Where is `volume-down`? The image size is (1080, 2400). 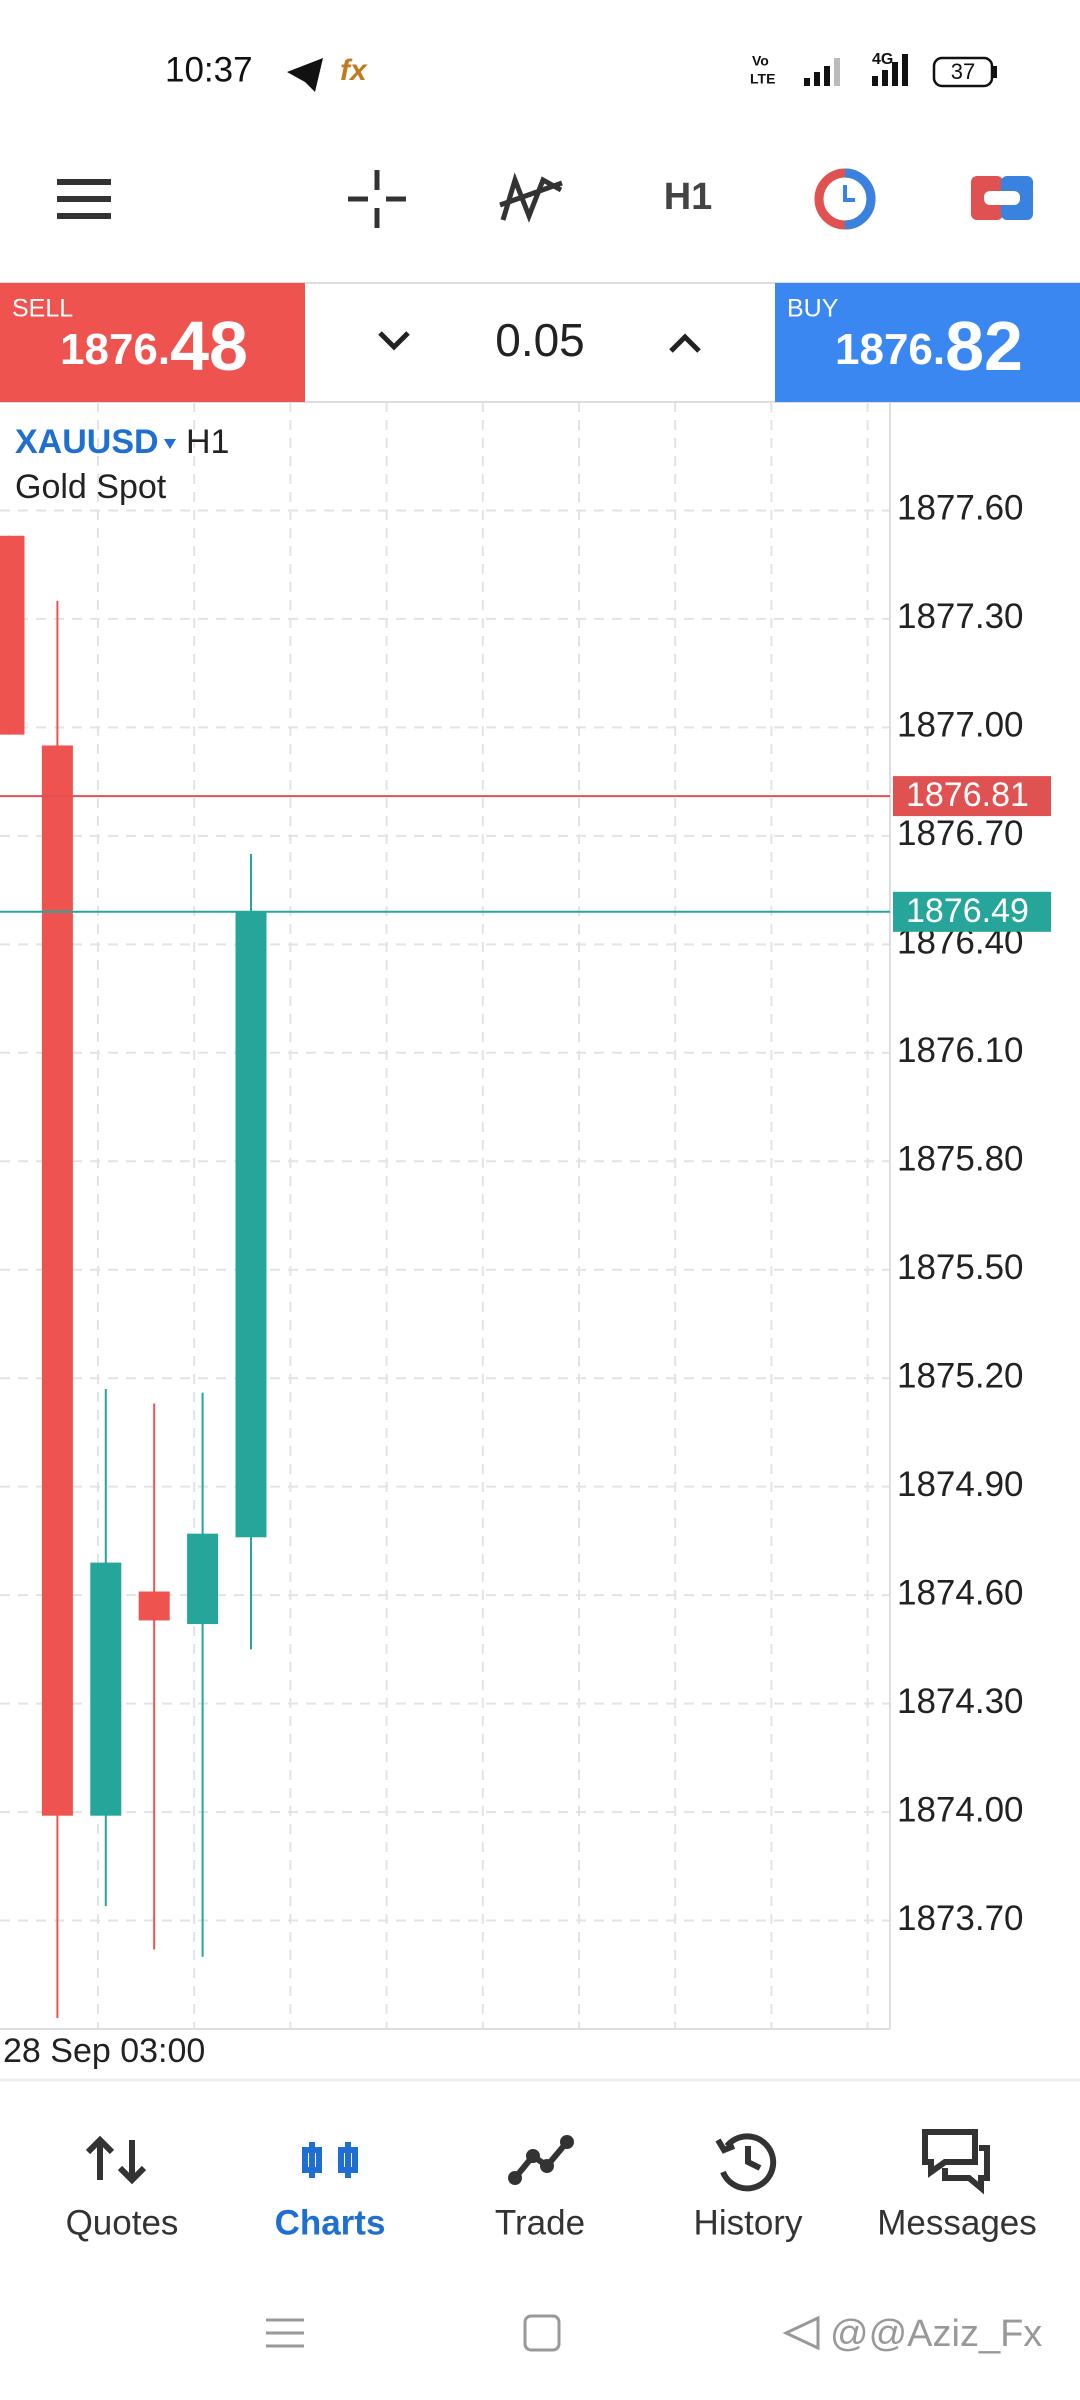 volume-down is located at coordinates (394, 341).